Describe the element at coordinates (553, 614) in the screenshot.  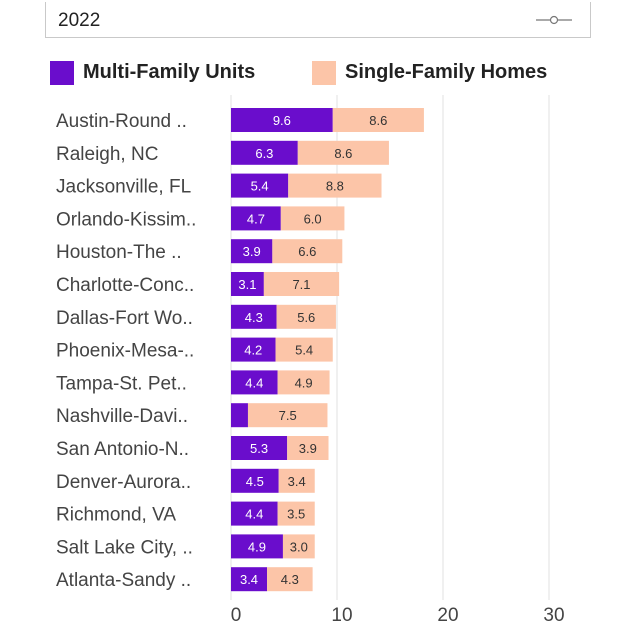
I see `x-tick-label: 30` at that location.